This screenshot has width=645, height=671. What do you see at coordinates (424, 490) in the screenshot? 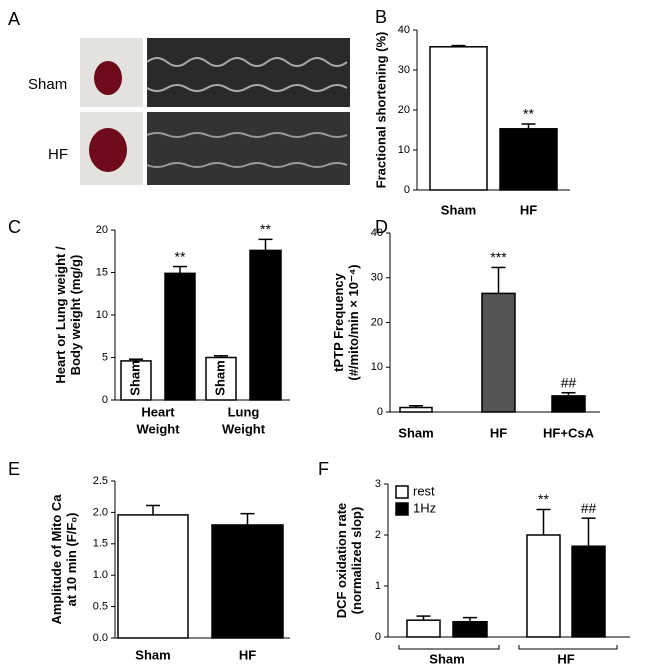
I see `legend-label: rest` at bounding box center [424, 490].